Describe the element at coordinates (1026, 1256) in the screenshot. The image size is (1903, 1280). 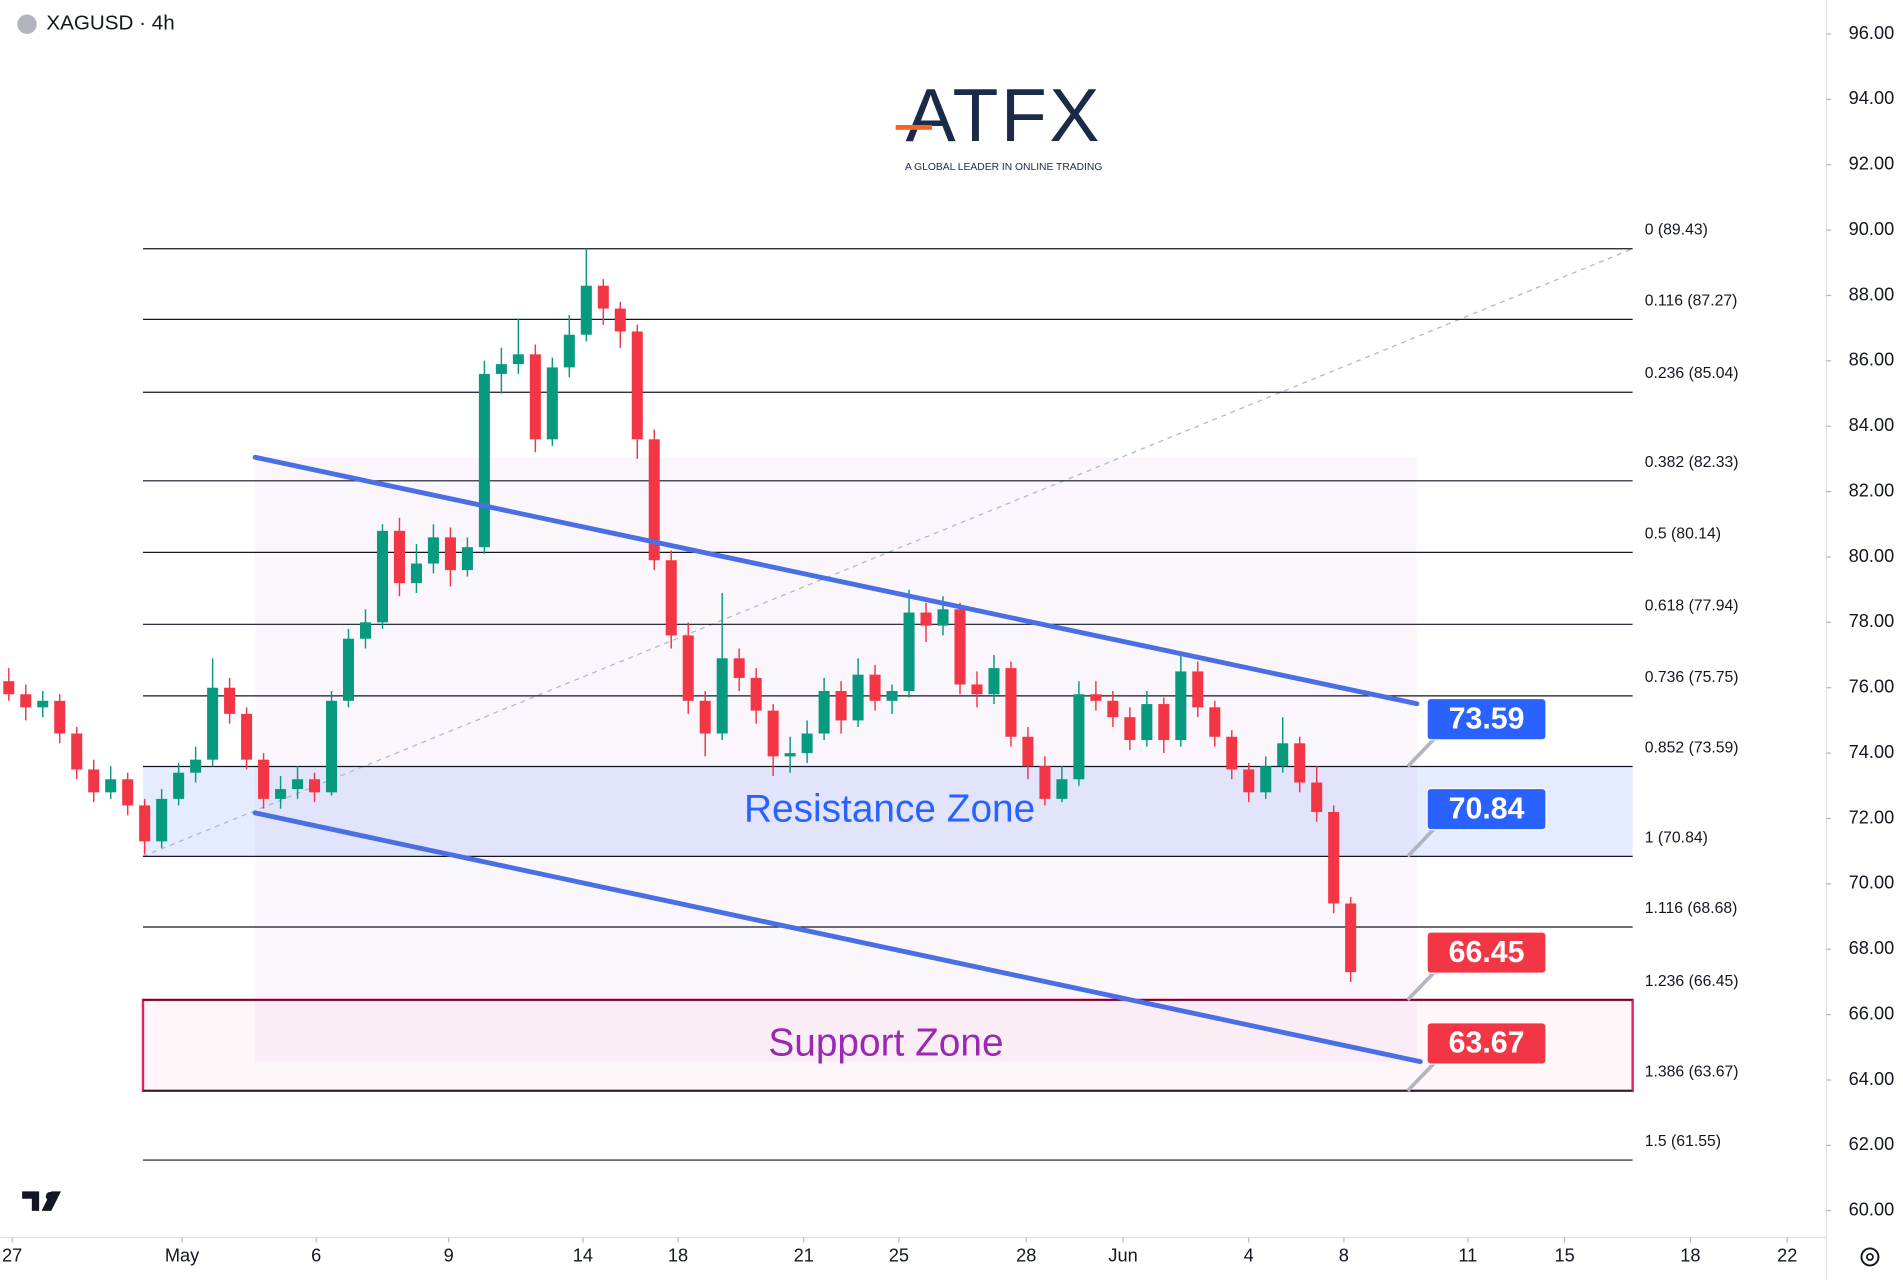
I see `x-tick-label: 28` at that location.